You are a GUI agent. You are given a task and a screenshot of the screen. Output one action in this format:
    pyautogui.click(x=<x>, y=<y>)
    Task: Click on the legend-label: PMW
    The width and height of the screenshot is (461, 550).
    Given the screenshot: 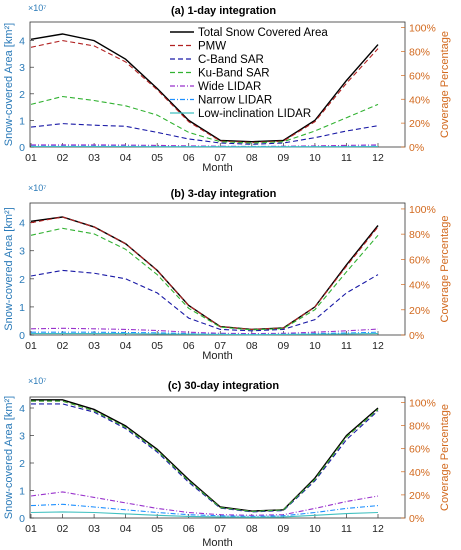 What is the action you would take?
    pyautogui.click(x=212, y=47)
    